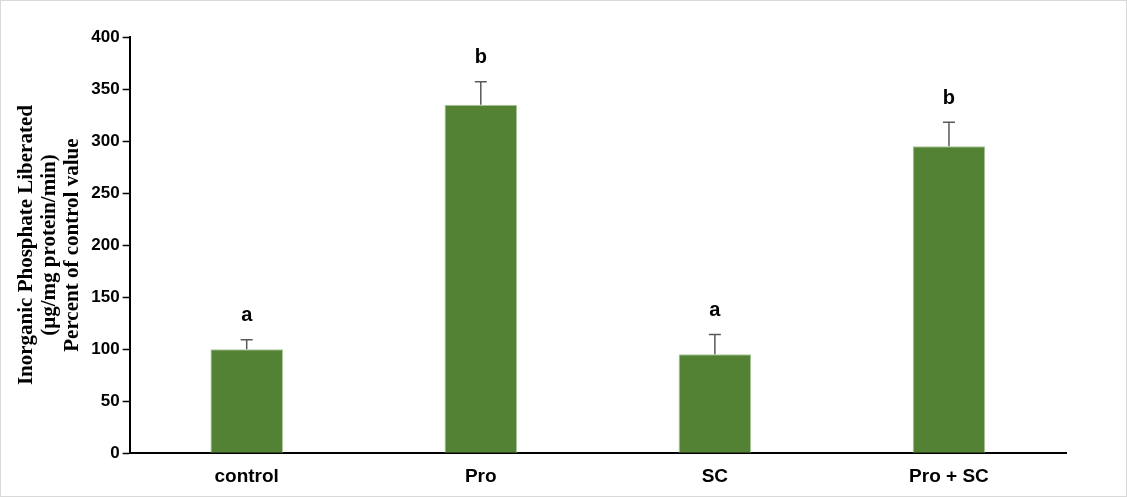 The width and height of the screenshot is (1127, 497). What do you see at coordinates (105, 88) in the screenshot?
I see `y-tick-label: 350` at bounding box center [105, 88].